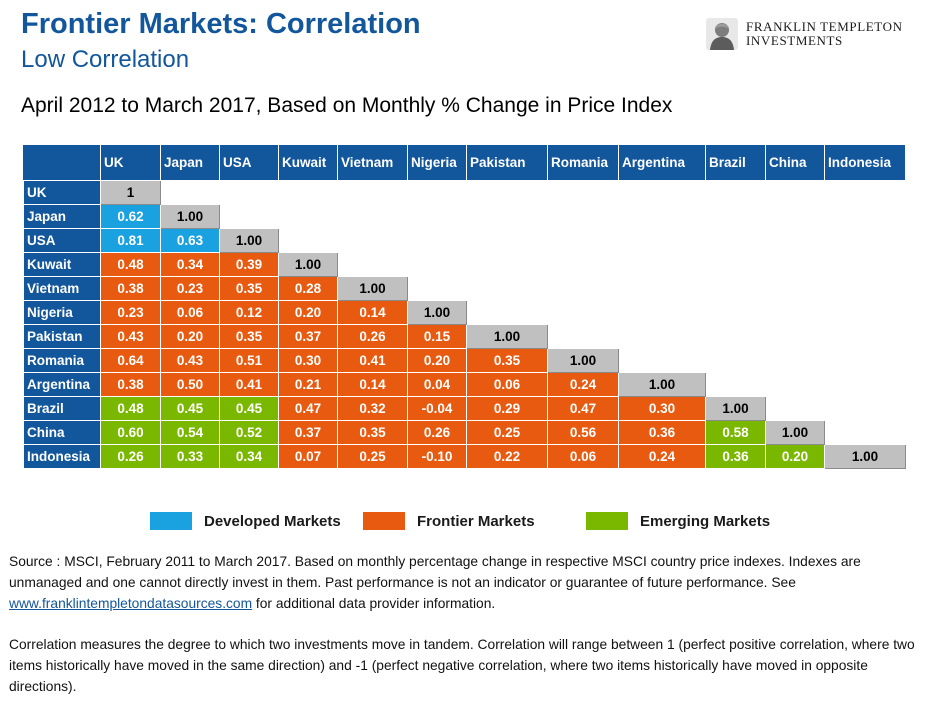 This screenshot has height=709, width=935. Describe the element at coordinates (221, 24) in the screenshot. I see `page-title: Frontier Markets: Correlation` at that location.